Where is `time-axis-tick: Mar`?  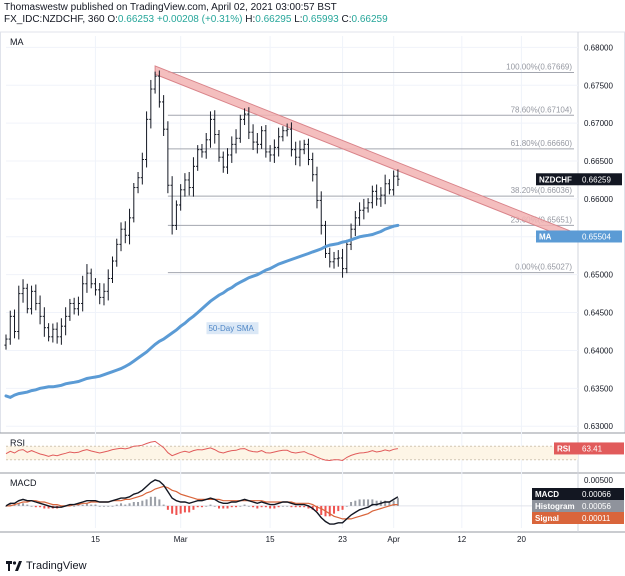 time-axis-tick: Mar is located at coordinates (181, 539).